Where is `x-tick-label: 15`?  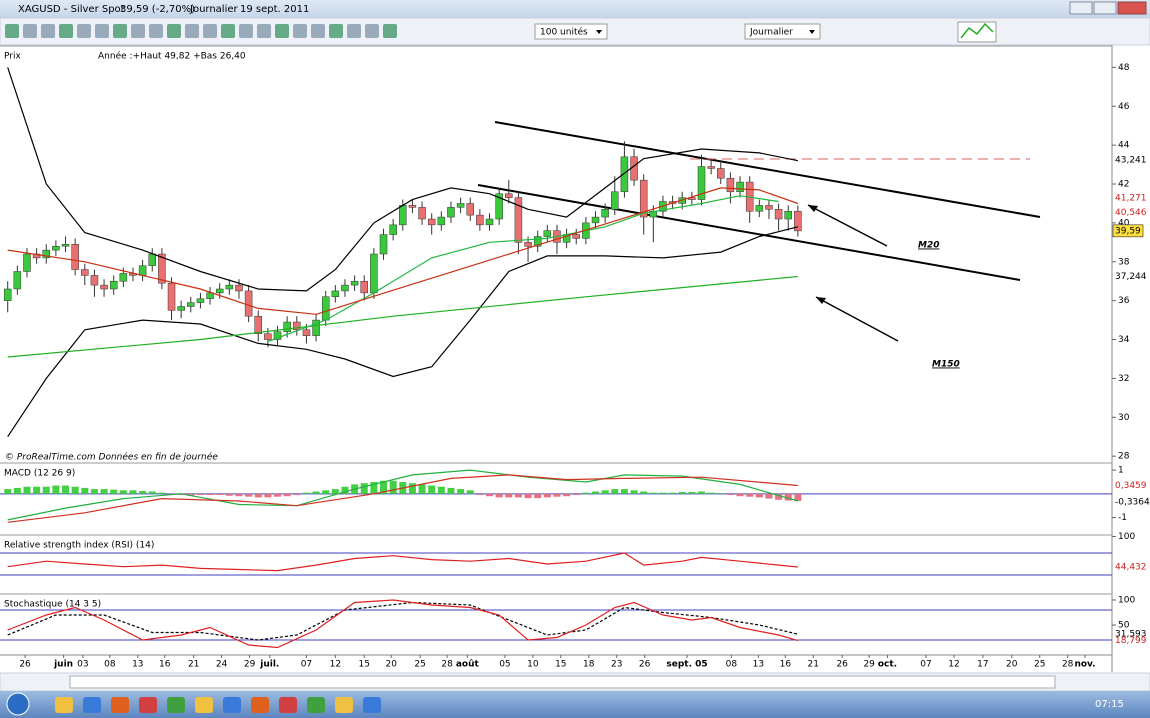
x-tick-label: 15 is located at coordinates (364, 665).